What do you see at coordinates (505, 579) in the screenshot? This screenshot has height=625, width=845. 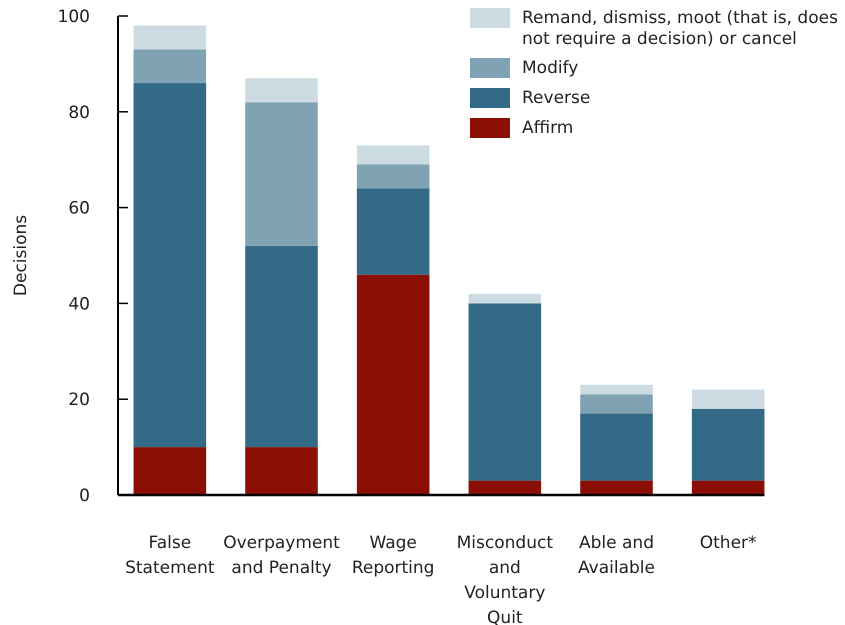 I see `x-tick-label: Misconduct and Voluntary Quit` at bounding box center [505, 579].